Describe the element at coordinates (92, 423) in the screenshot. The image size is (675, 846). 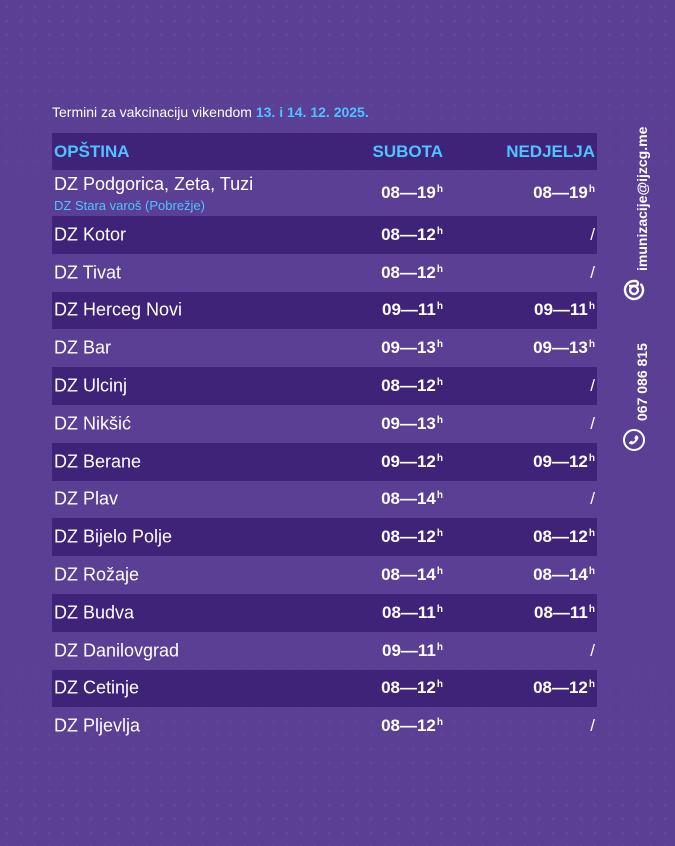
I see `municipality-name: DZ Nikšić` at that location.